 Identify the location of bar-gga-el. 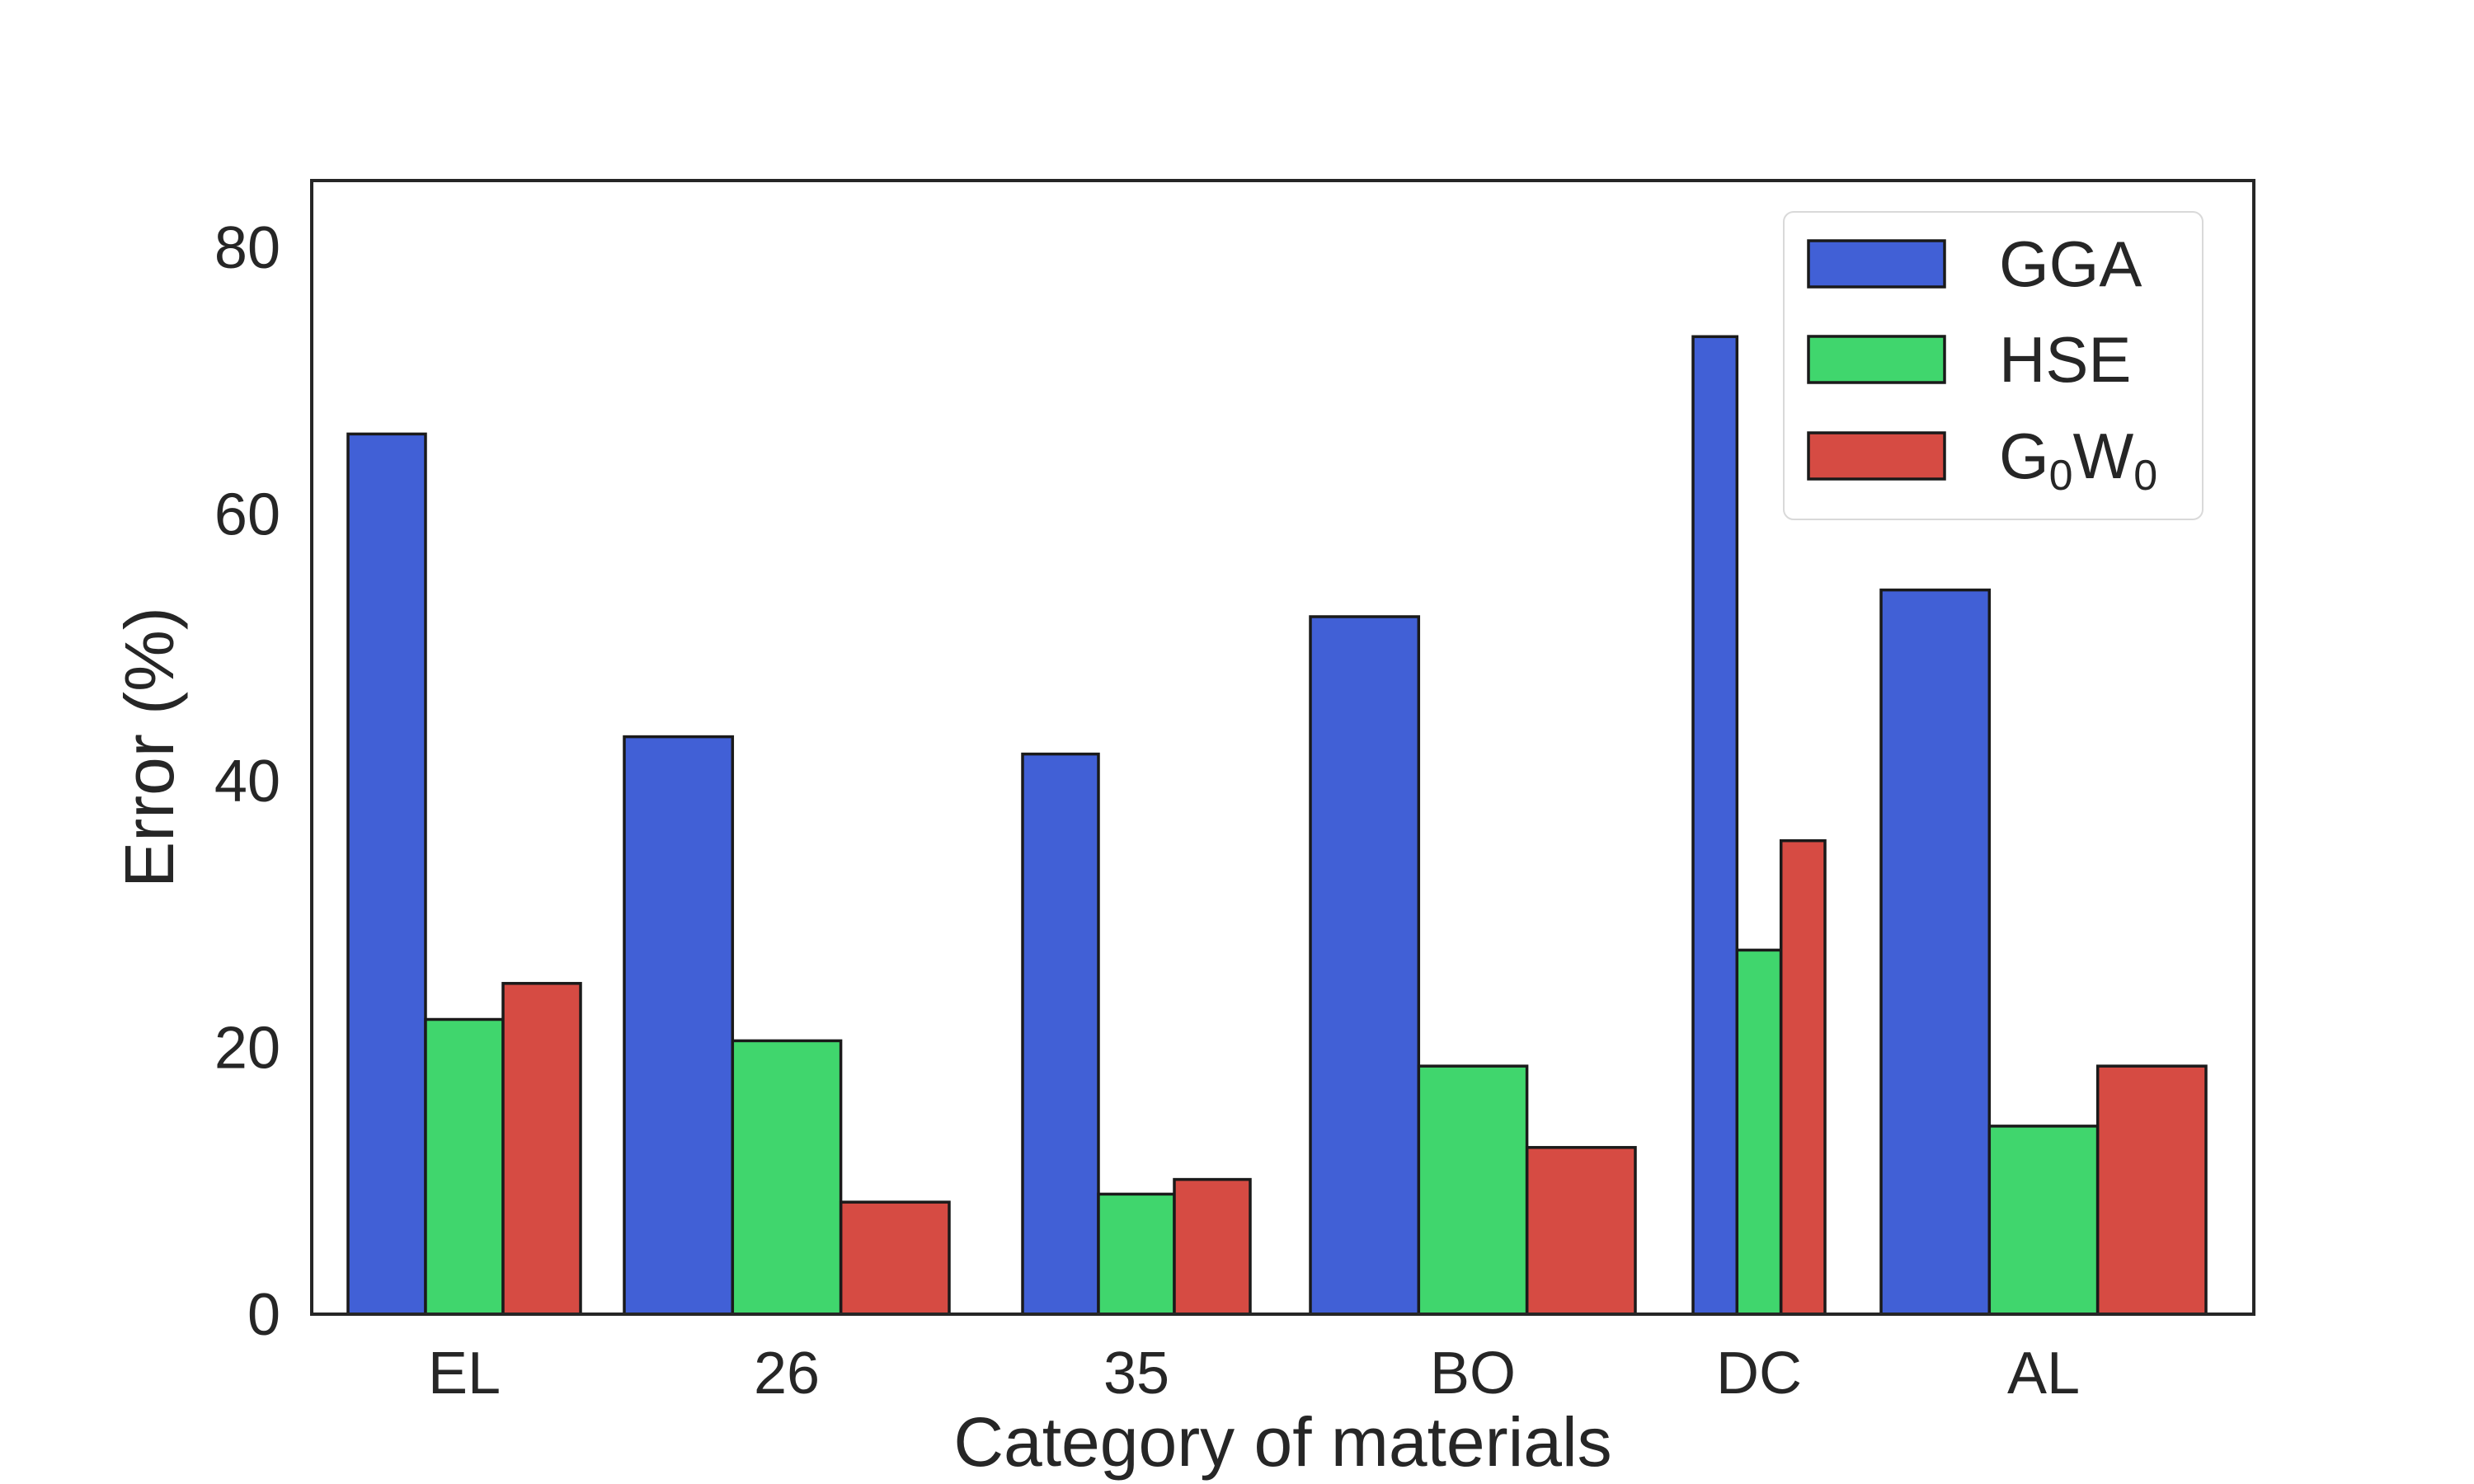
(386, 874).